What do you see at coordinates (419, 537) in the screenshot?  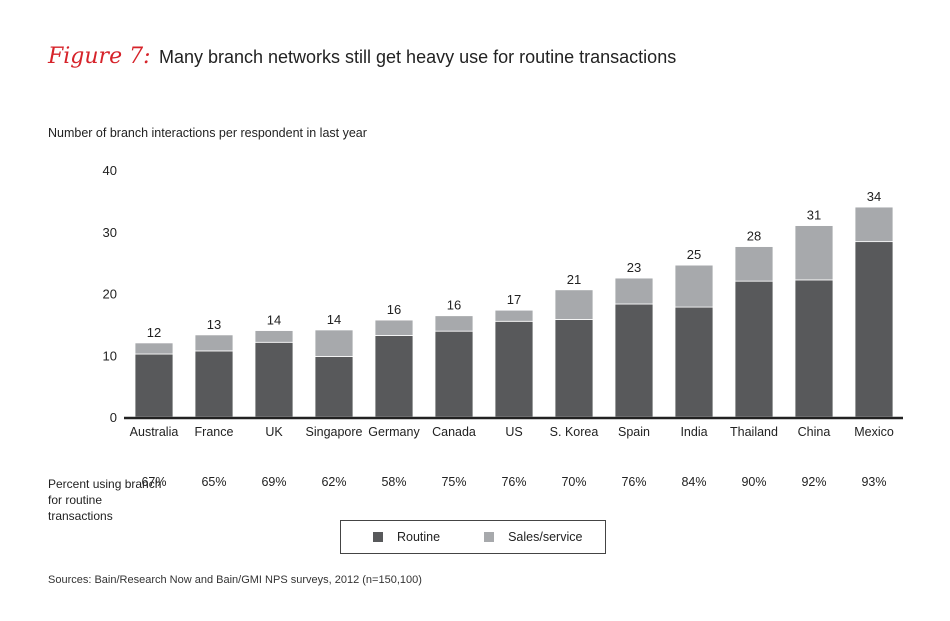 I see `legend-label-routine: Routine` at bounding box center [419, 537].